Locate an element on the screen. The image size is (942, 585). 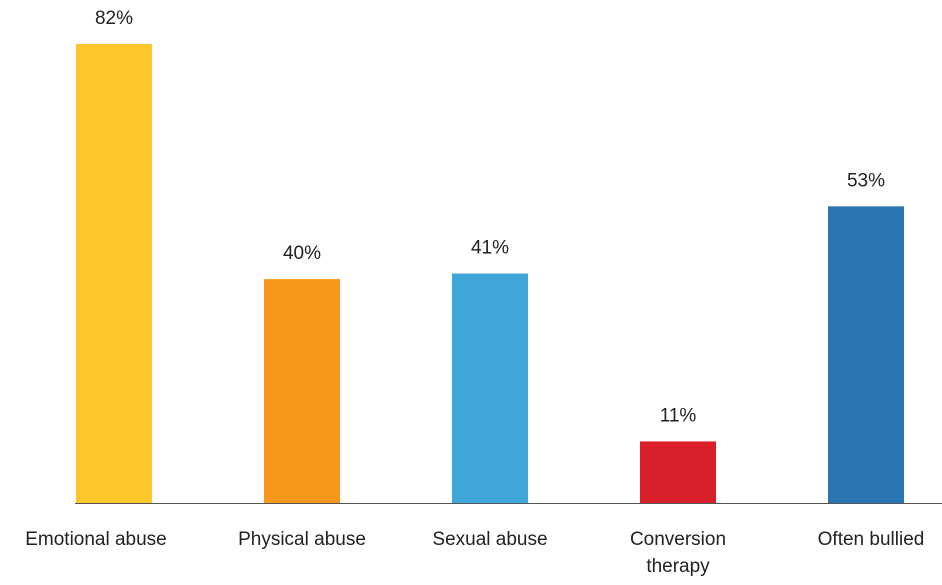
bar-value-label-2: 41% is located at coordinates (490, 248).